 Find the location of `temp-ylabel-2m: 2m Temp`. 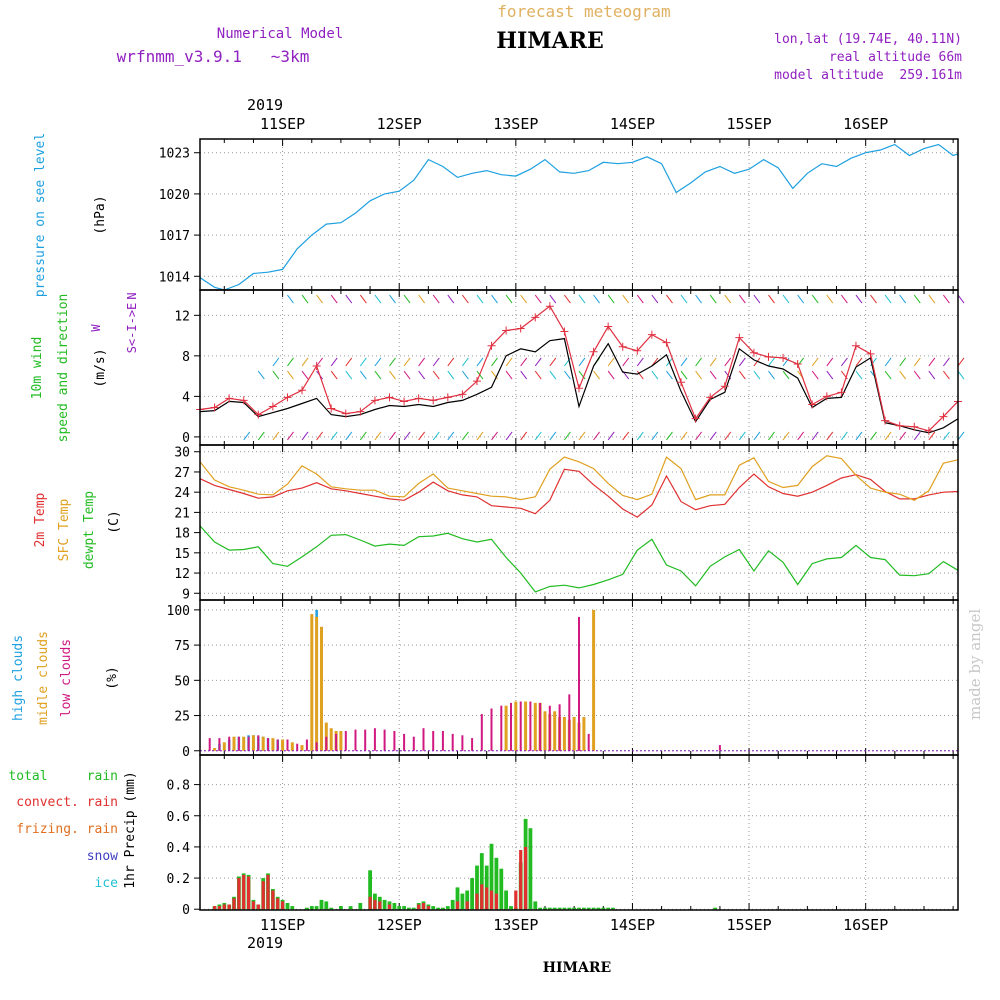

temp-ylabel-2m: 2m Temp is located at coordinates (40, 519).